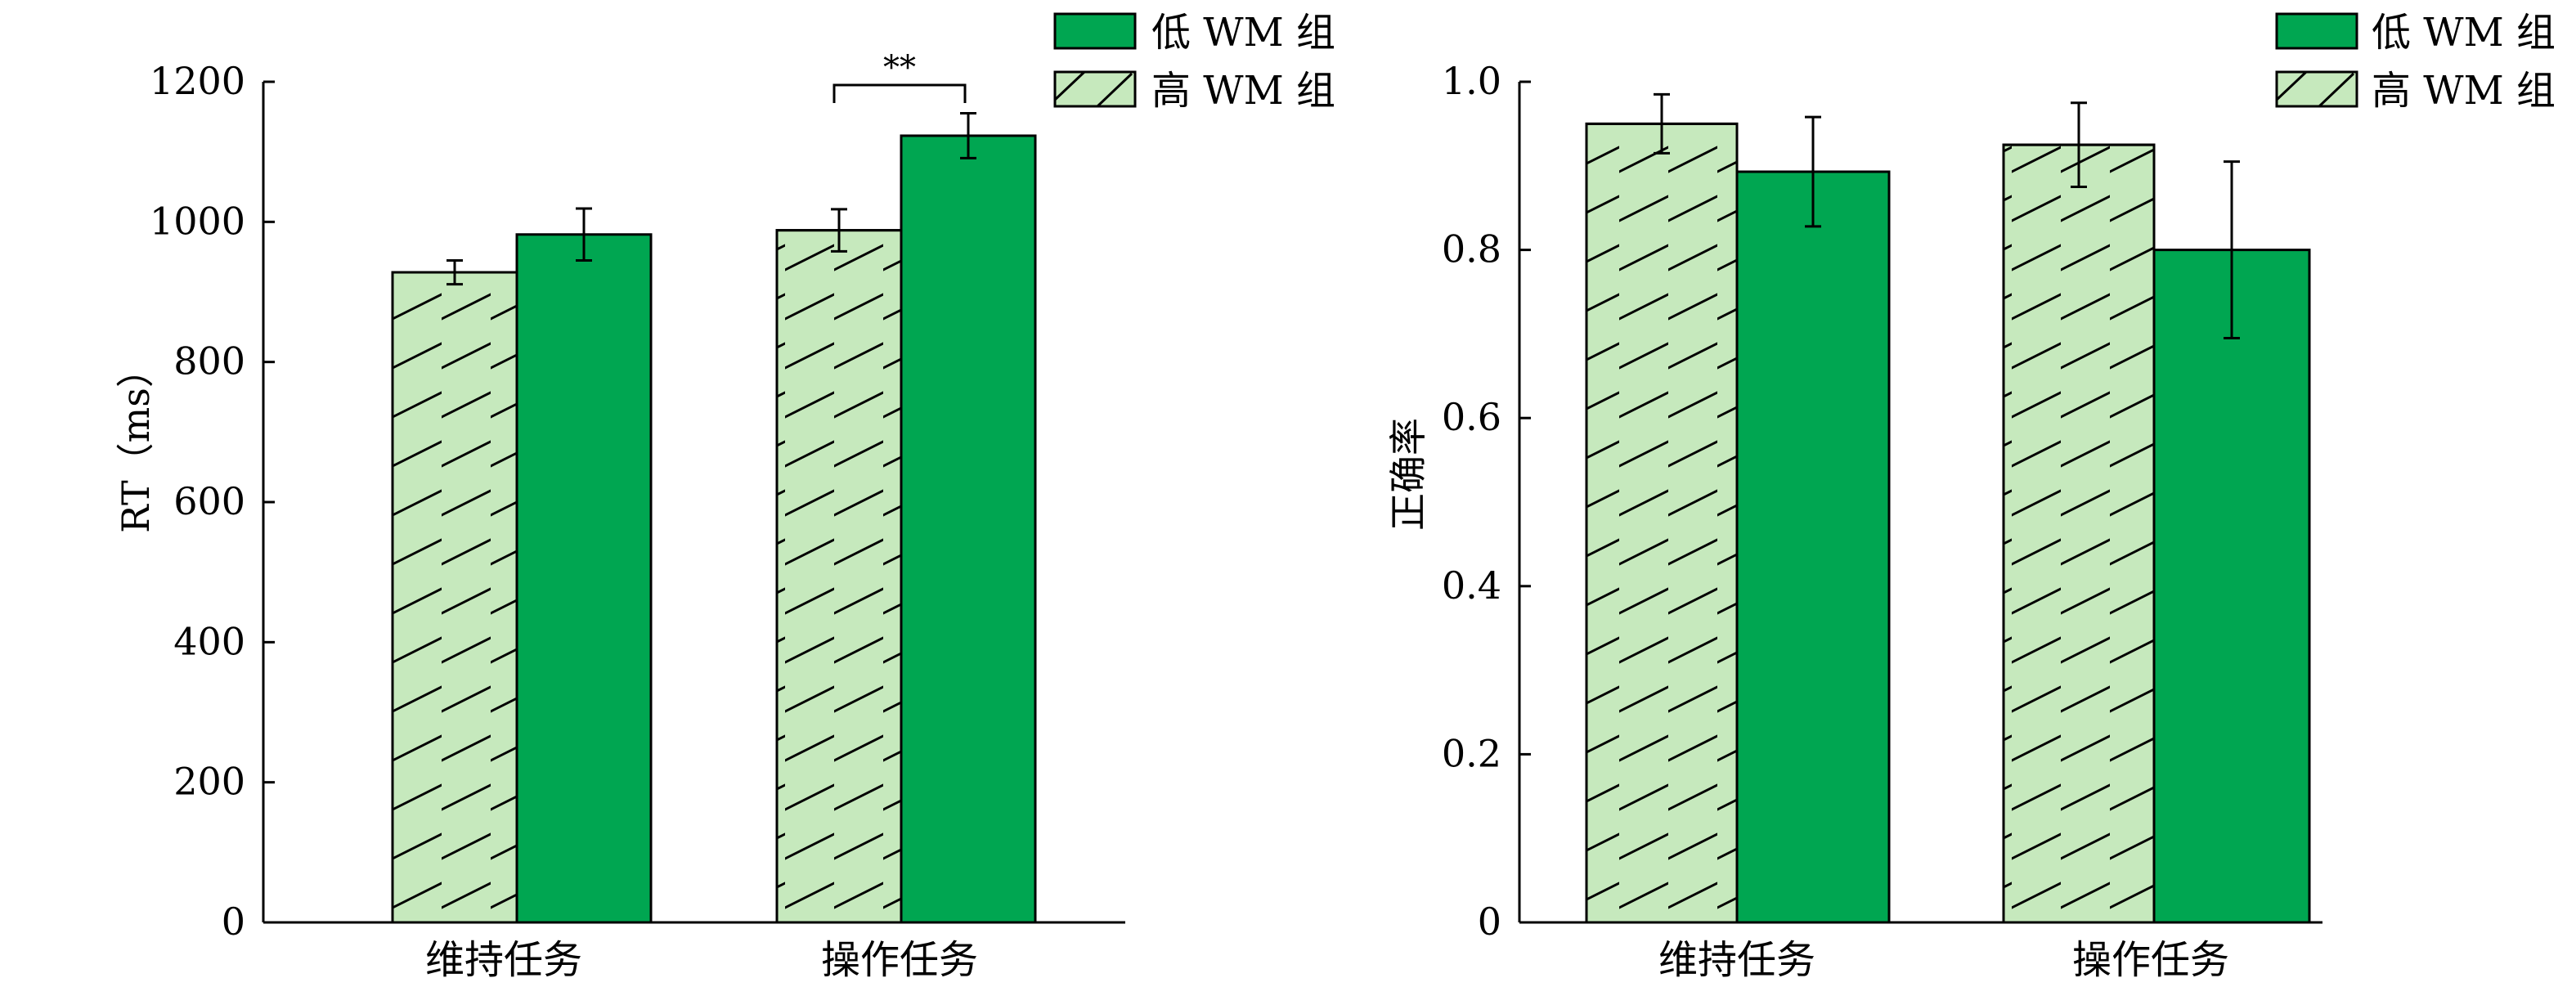 The image size is (2576, 987). I want to click on accuracy-bar-low-maintain, so click(1813, 547).